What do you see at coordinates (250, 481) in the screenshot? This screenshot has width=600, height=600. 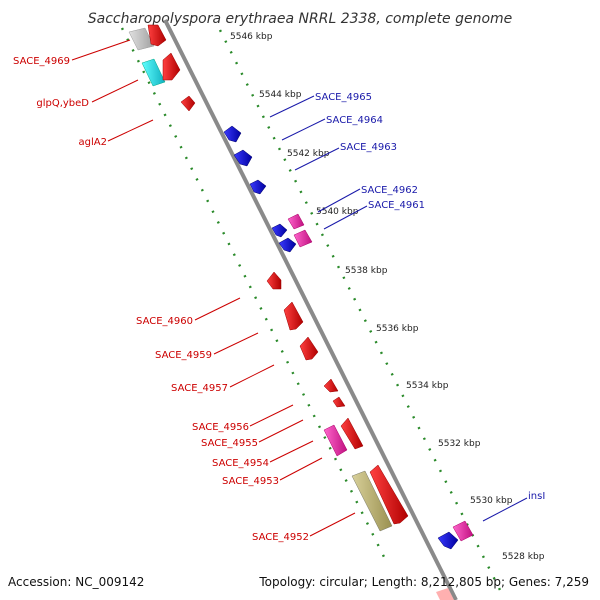 I see `gene-label: SACE_4953` at bounding box center [250, 481].